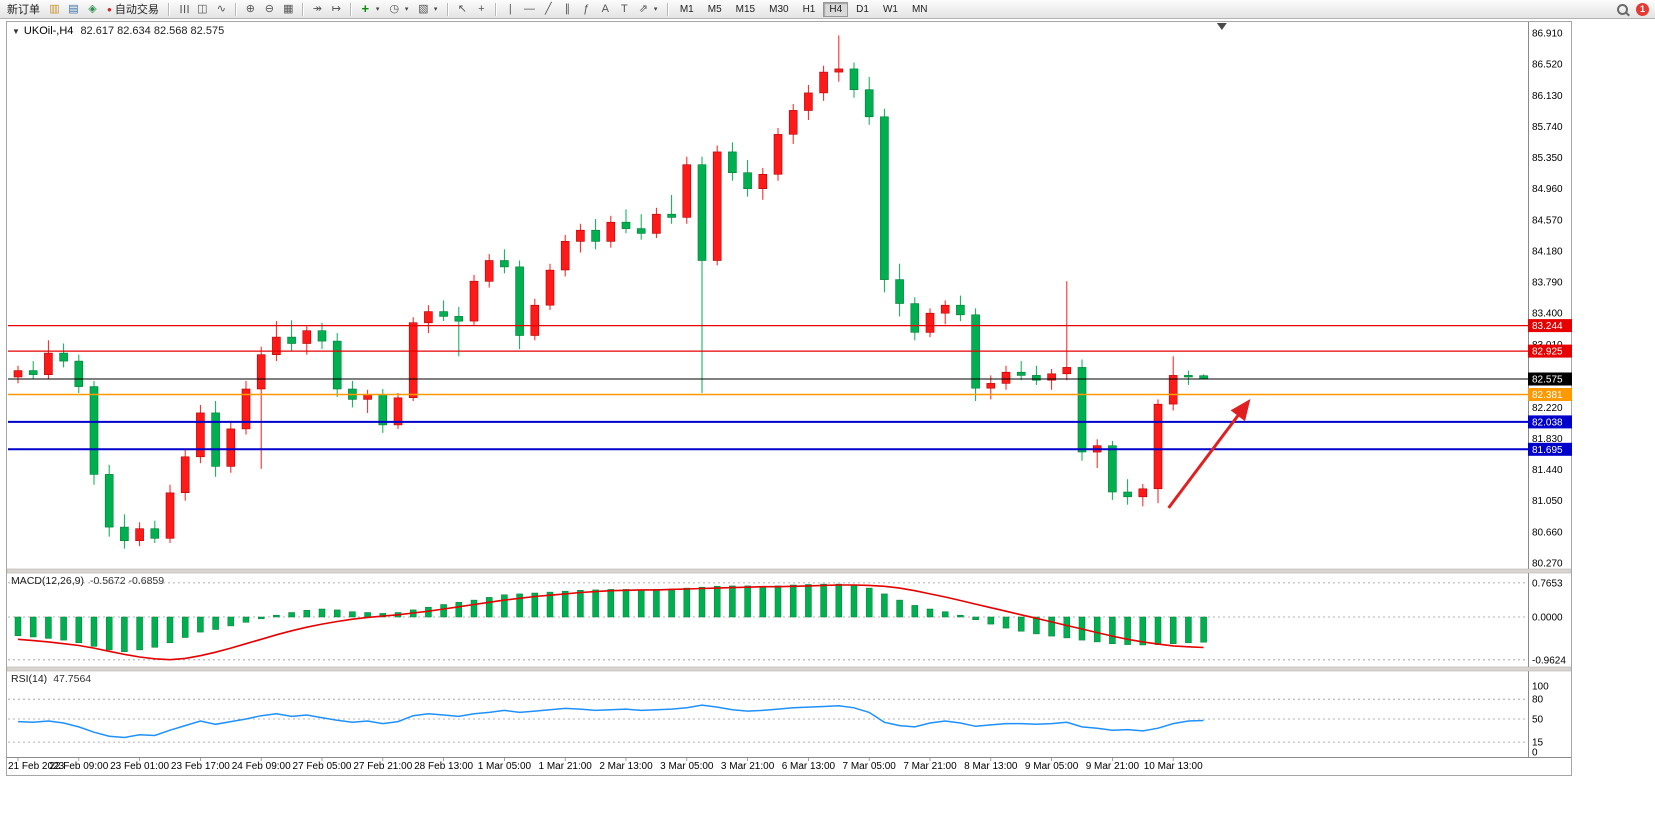 The image size is (1655, 822). What do you see at coordinates (92, 9) in the screenshot?
I see `navigator-icon: ◈` at bounding box center [92, 9].